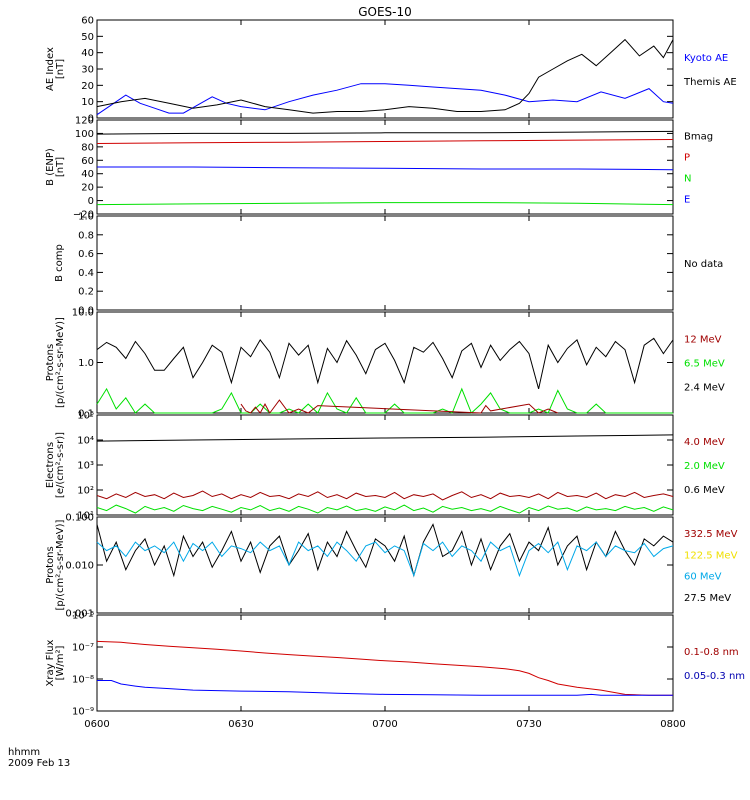 This screenshot has width=750, height=800. What do you see at coordinates (687, 178) in the screenshot?
I see `legend-n: N` at bounding box center [687, 178].